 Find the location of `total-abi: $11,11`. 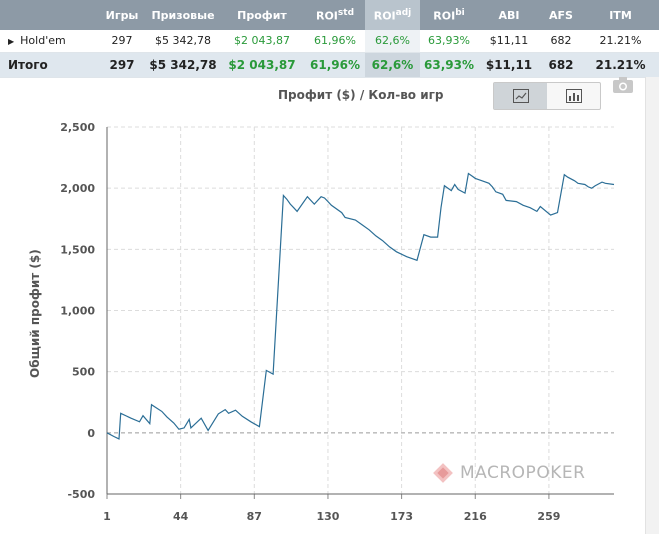

total-abi: $11,11 is located at coordinates (509, 65).